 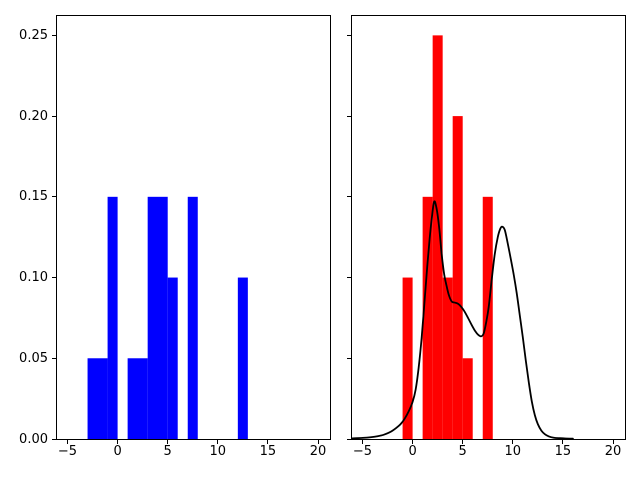 I want to click on left-histogram-y-tick-label: 0.20, so click(x=33, y=116).